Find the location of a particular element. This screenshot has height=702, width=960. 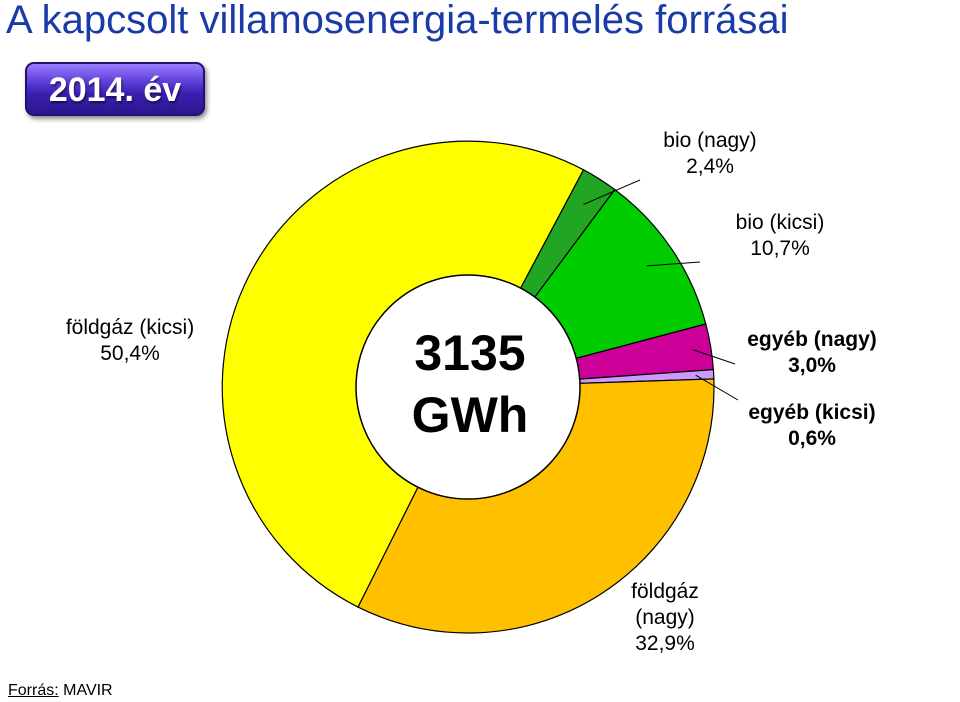

label-egyeb-nagy-pct: 3,0% is located at coordinates (812, 365).